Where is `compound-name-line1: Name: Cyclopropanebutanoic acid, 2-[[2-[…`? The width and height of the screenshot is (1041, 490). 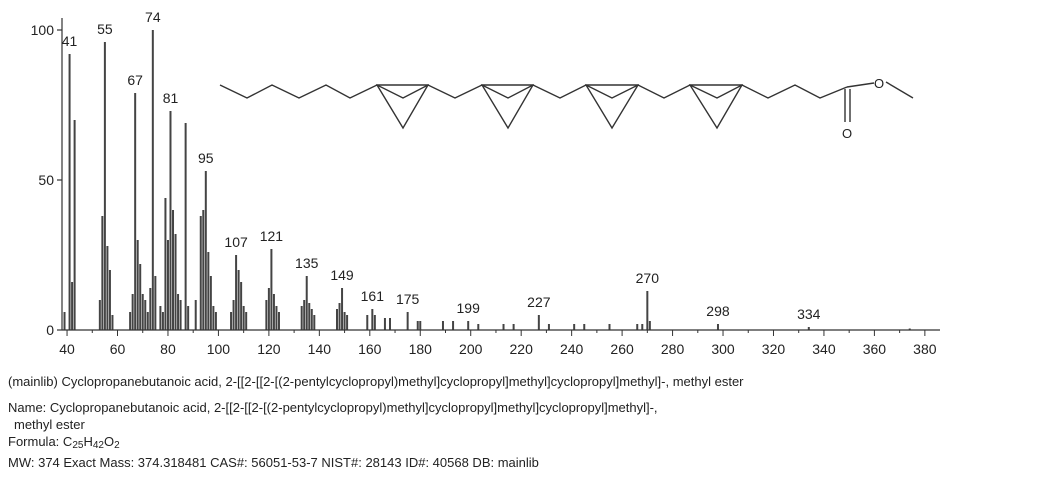 compound-name-line1: Name: Cyclopropanebutanoic acid, 2-[[2-[… is located at coordinates (333, 407).